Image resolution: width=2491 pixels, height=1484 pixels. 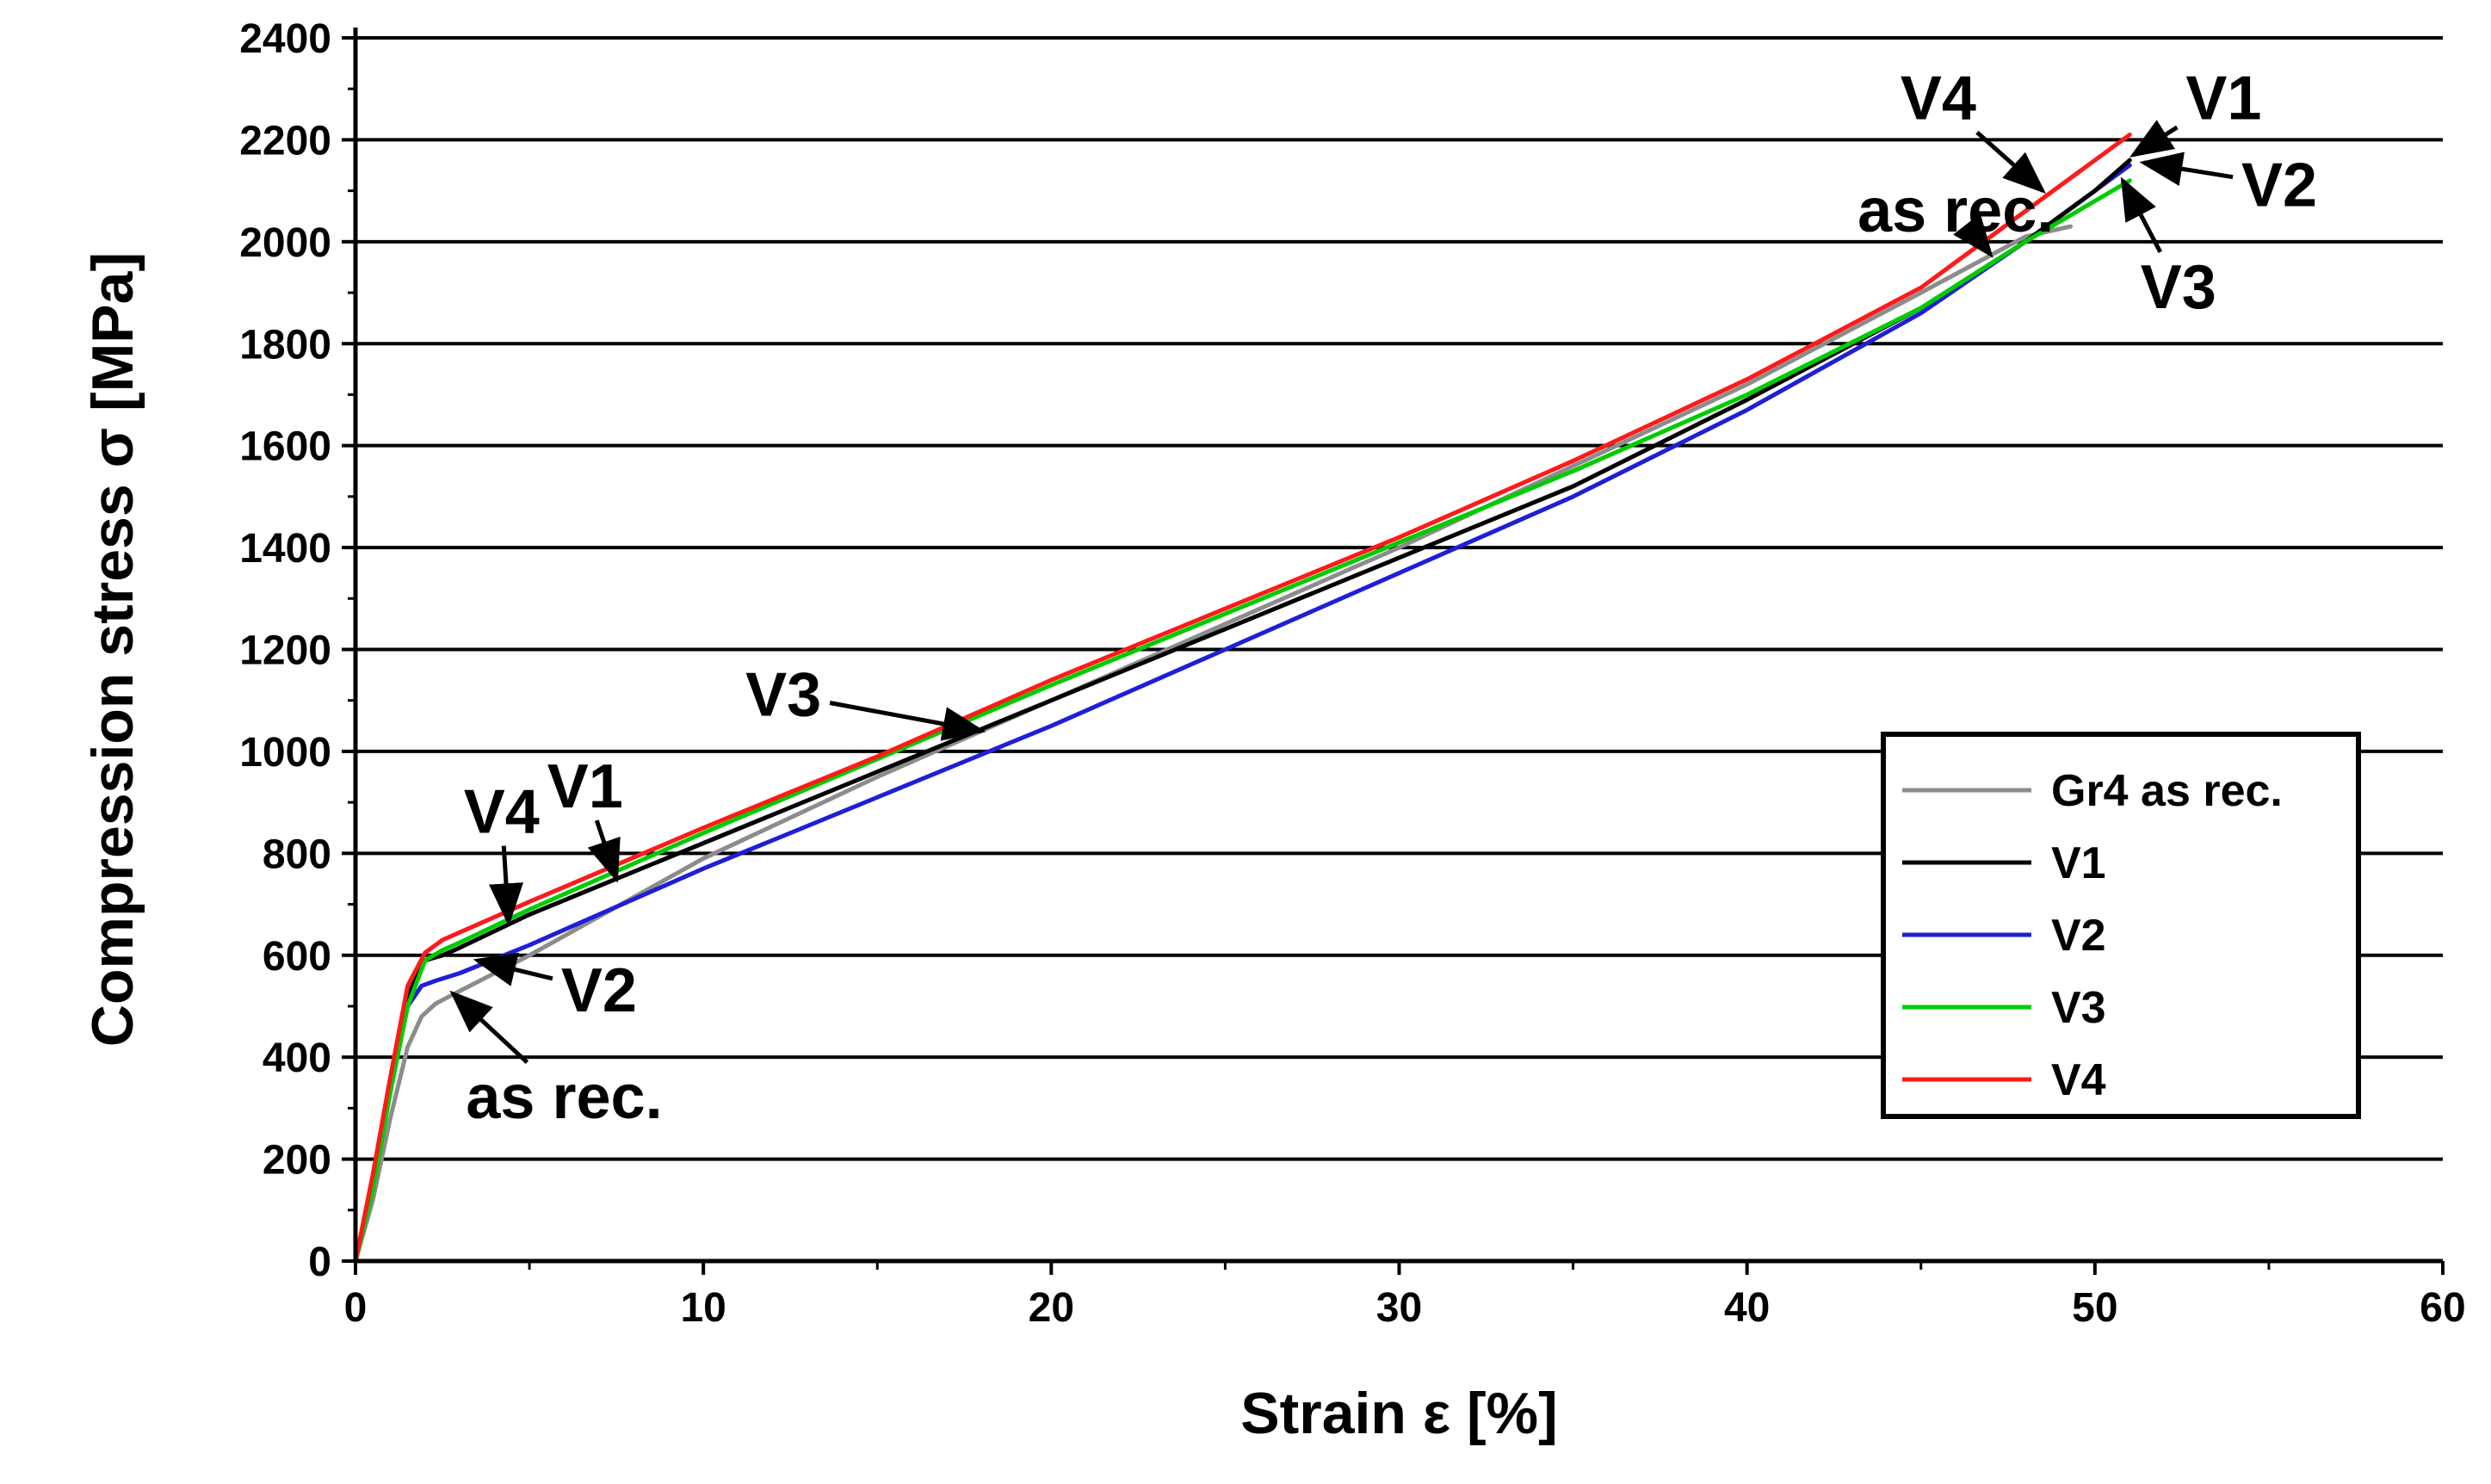 What do you see at coordinates (319, 1262) in the screenshot?
I see `y-tick-label: 0` at bounding box center [319, 1262].